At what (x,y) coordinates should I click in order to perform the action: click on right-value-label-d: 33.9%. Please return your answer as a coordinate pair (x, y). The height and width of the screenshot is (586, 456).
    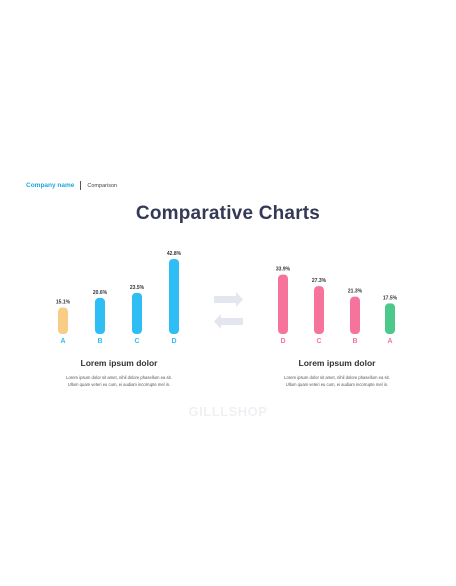
    Looking at the image, I should click on (283, 270).